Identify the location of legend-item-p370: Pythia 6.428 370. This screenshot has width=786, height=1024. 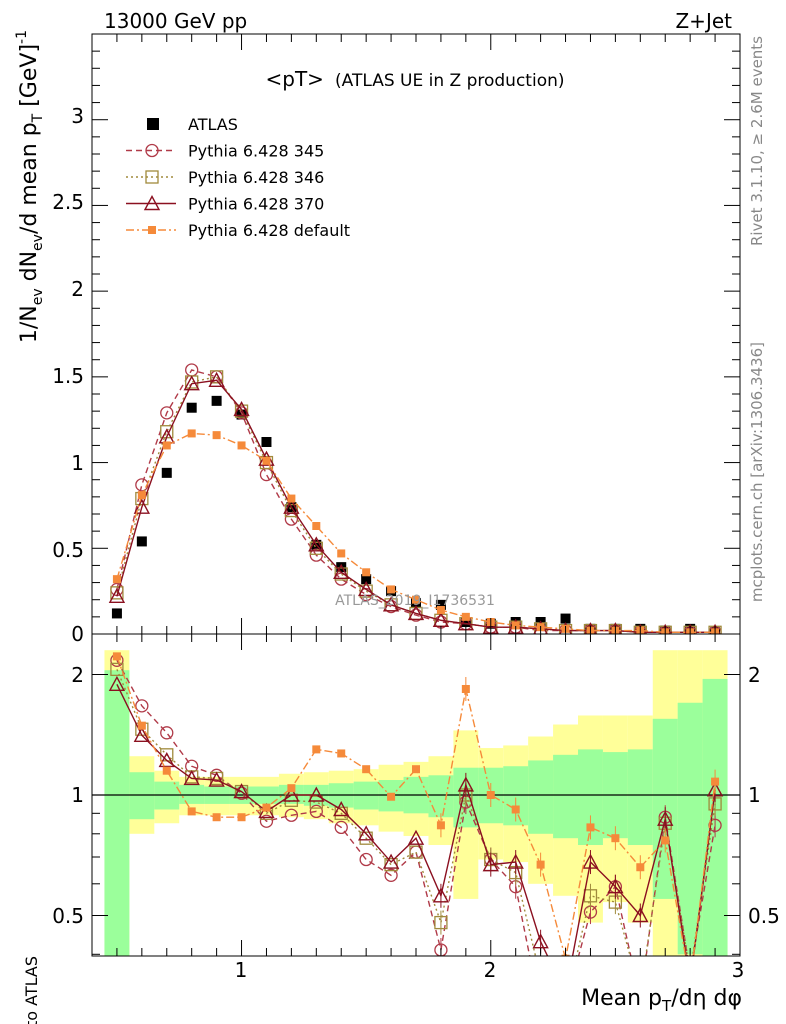
(225, 204).